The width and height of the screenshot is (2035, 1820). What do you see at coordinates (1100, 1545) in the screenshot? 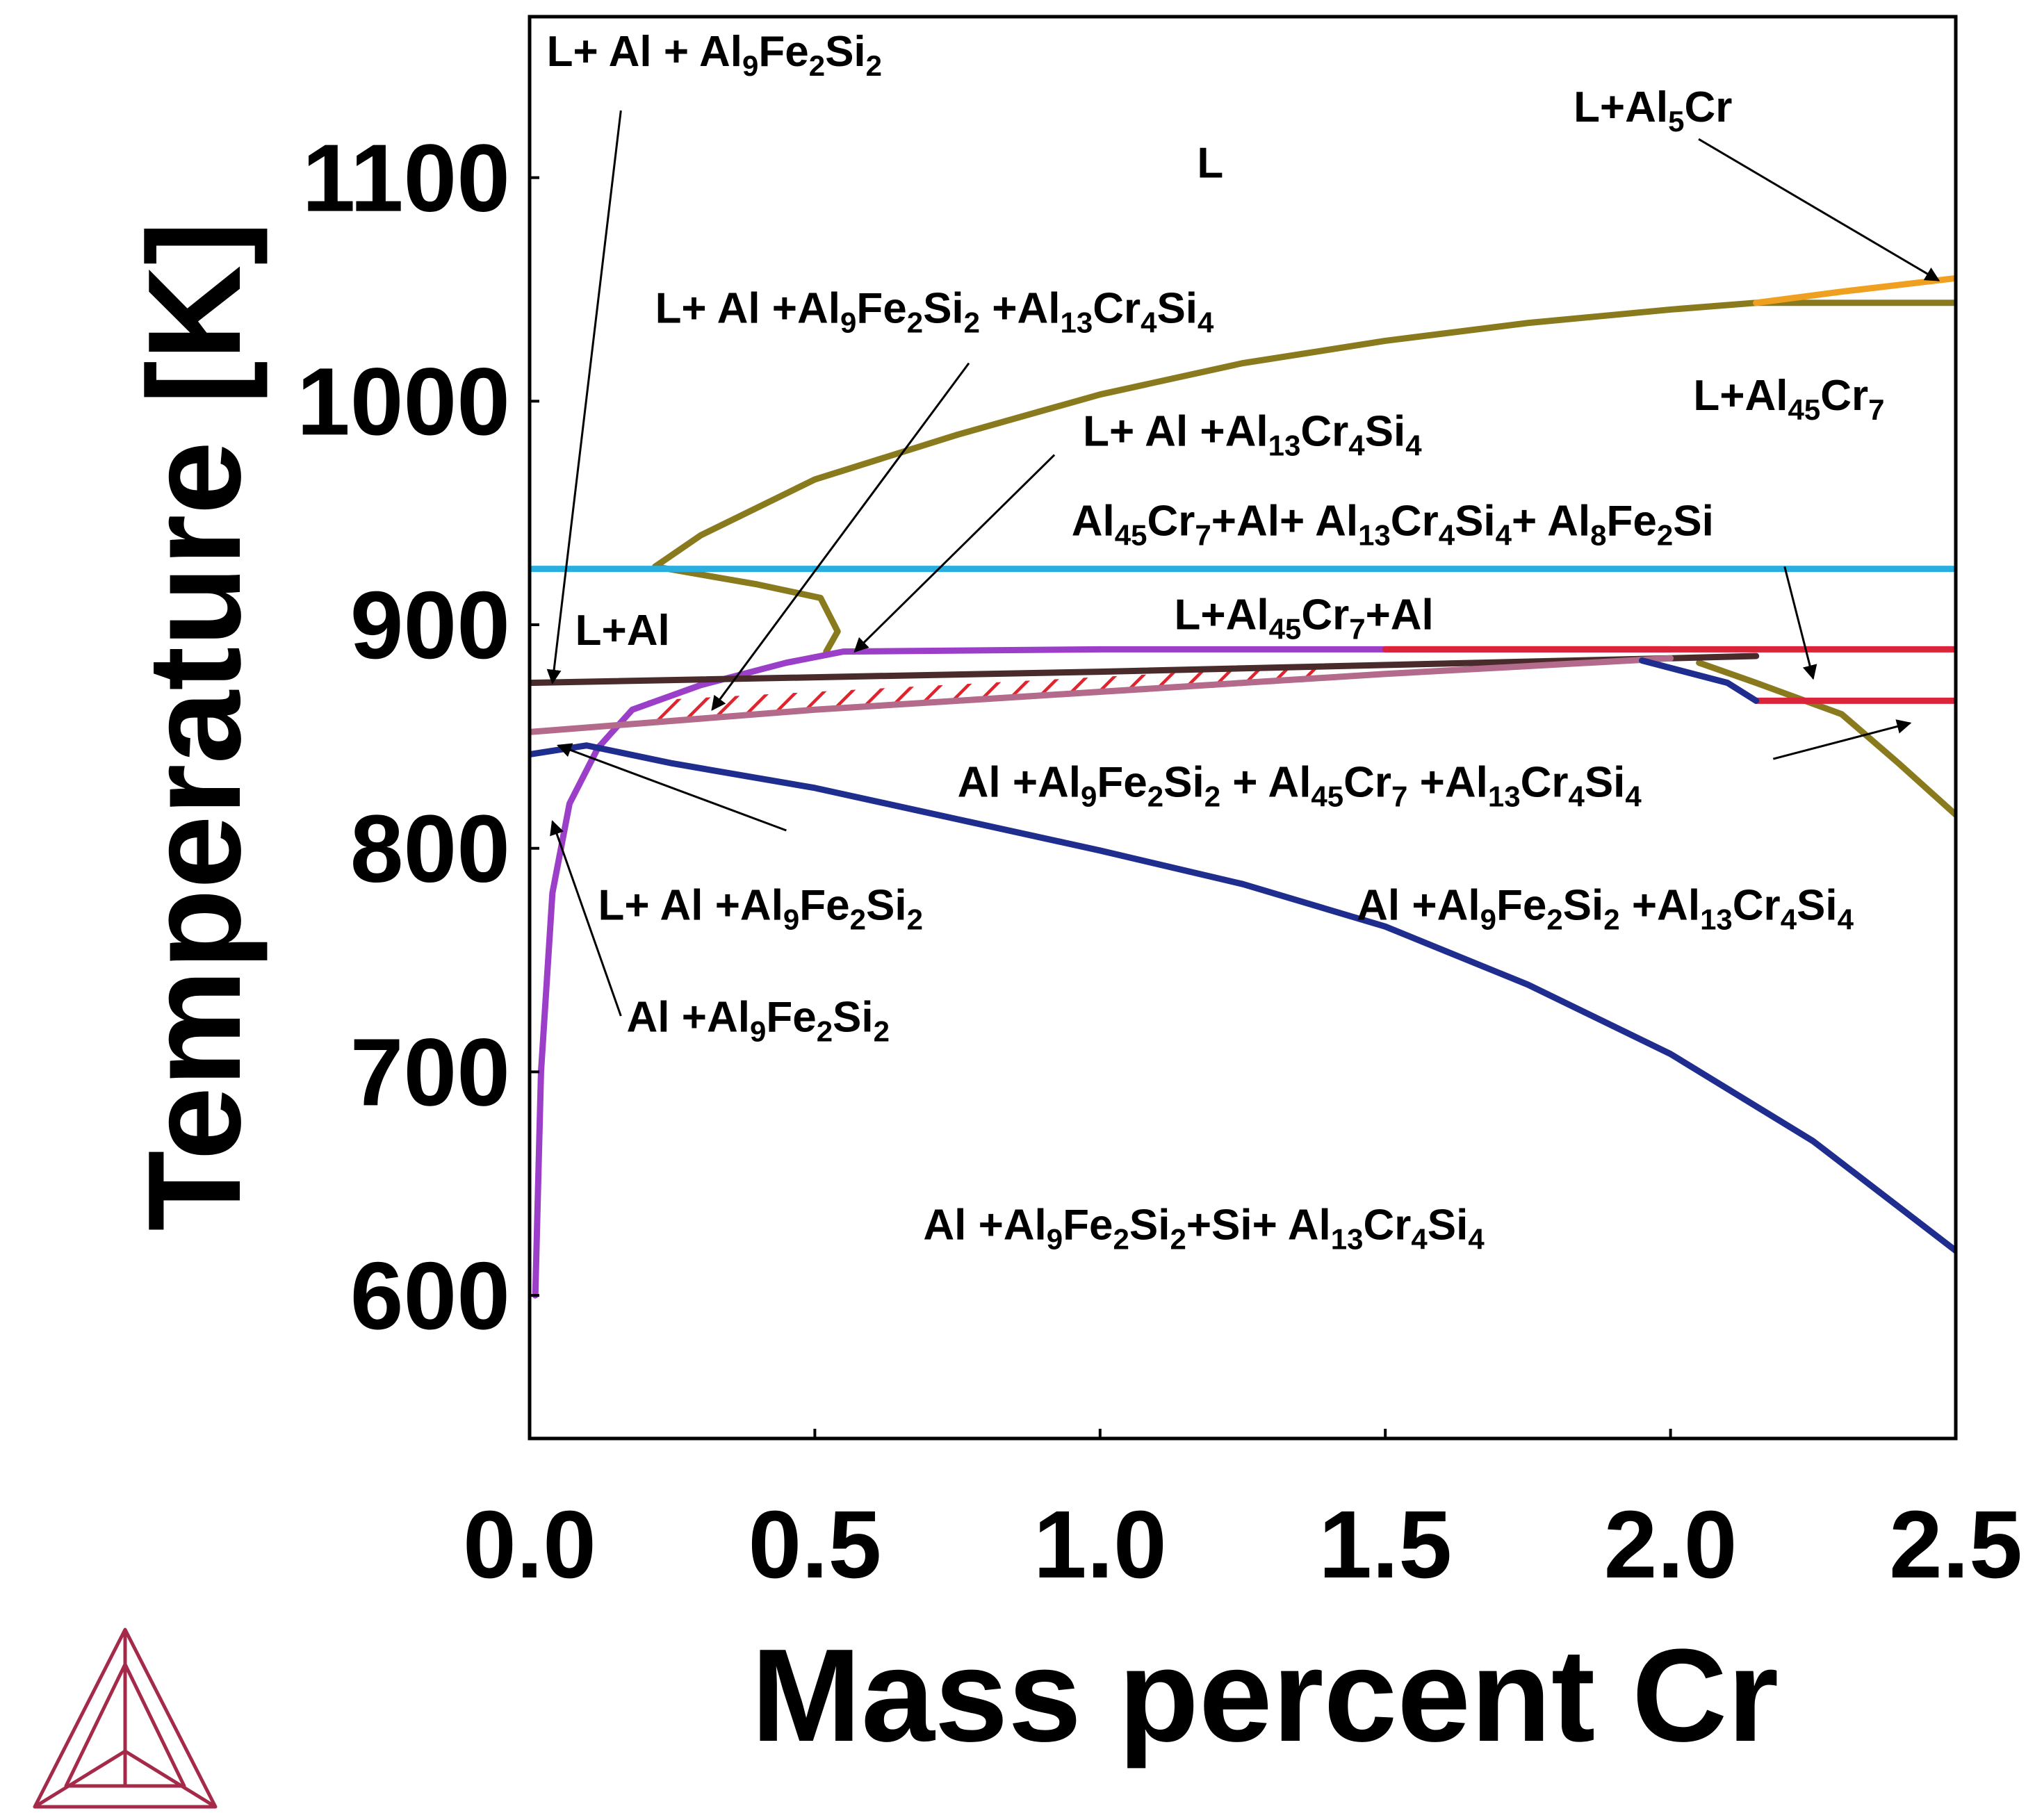
I see `x-tick-label: 1.0` at bounding box center [1100, 1545].